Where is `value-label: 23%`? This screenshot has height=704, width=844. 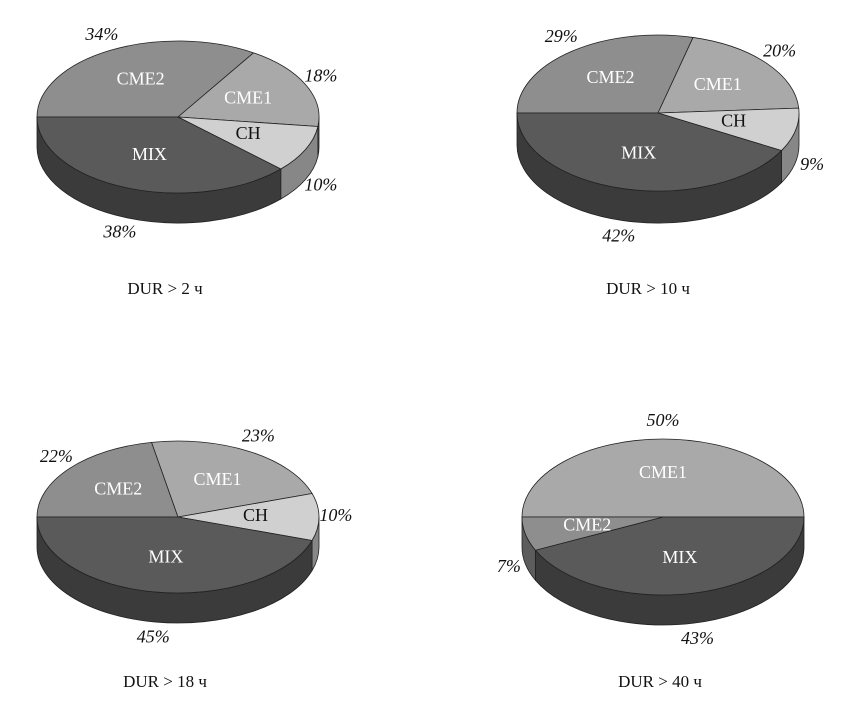
value-label: 23% is located at coordinates (258, 435).